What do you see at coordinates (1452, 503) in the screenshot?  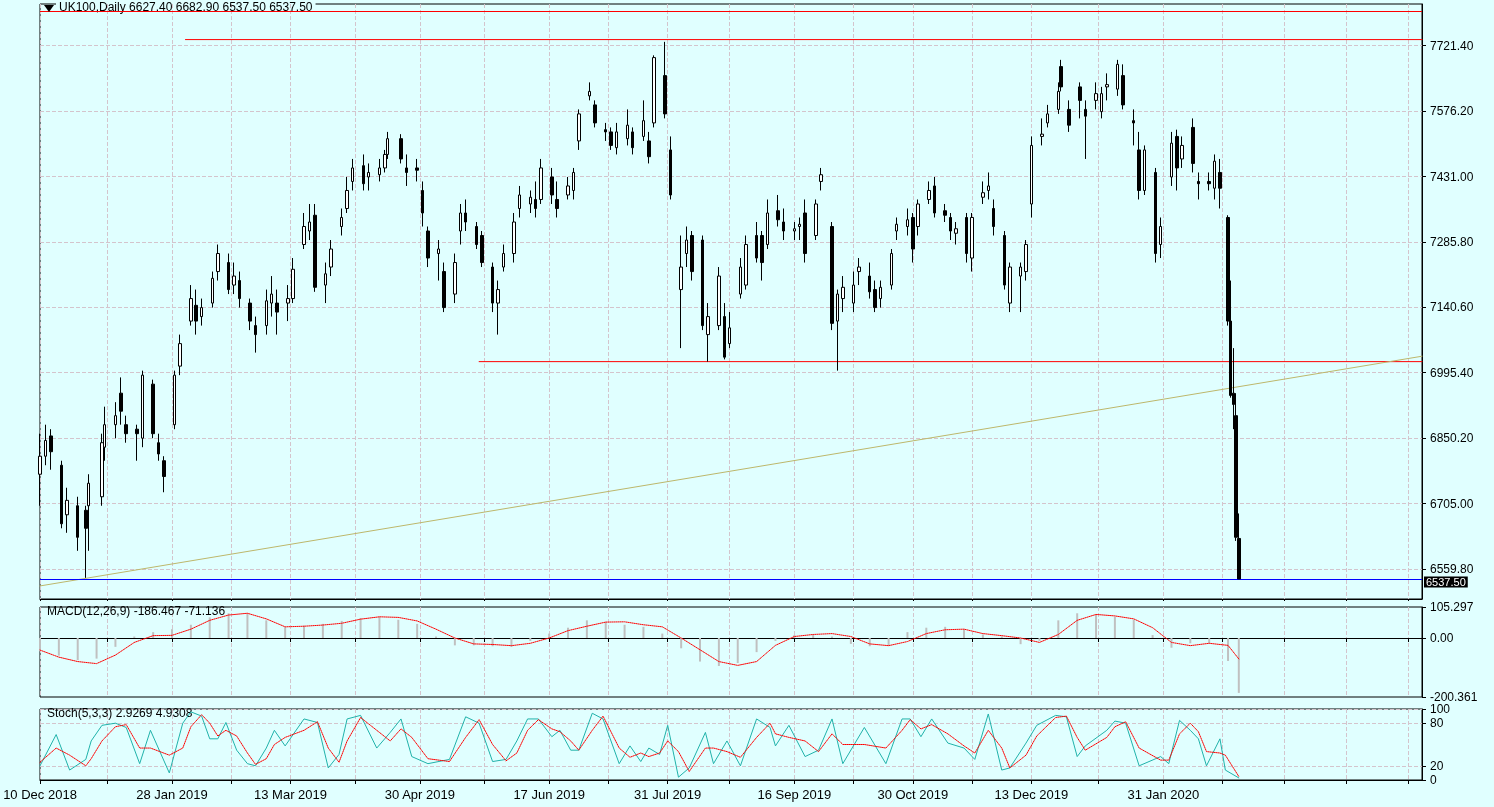 I see `y-tick-label: 6705.00` at bounding box center [1452, 503].